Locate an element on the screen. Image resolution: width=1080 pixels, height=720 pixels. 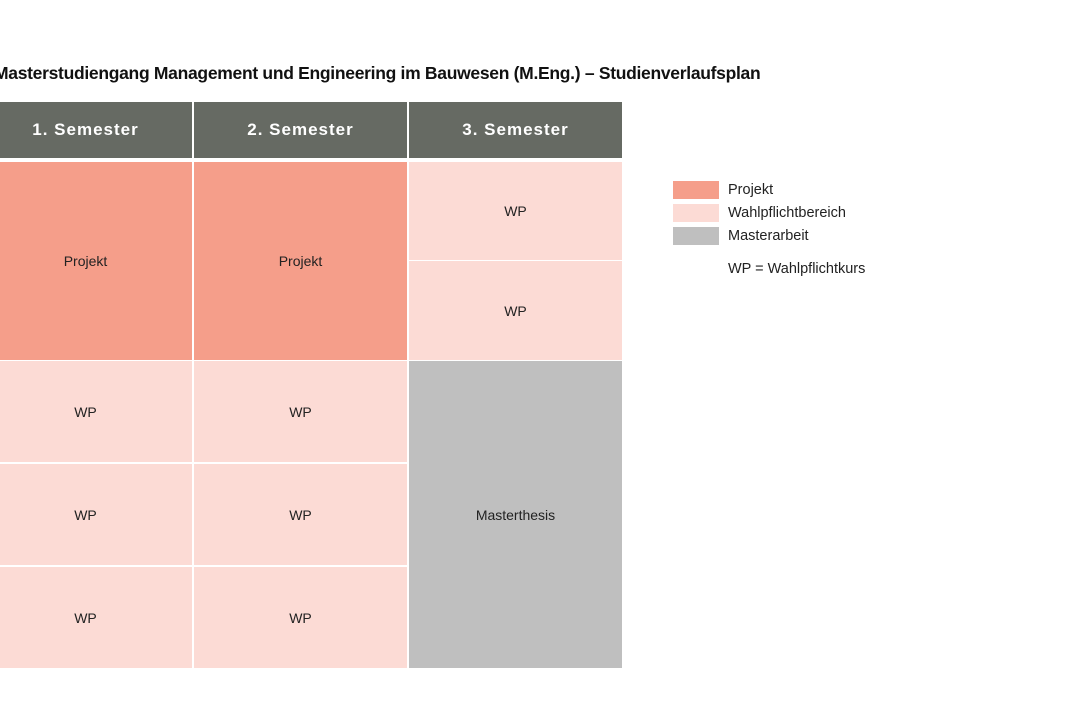
legend-swatch-masterarbeit is located at coordinates (696, 236).